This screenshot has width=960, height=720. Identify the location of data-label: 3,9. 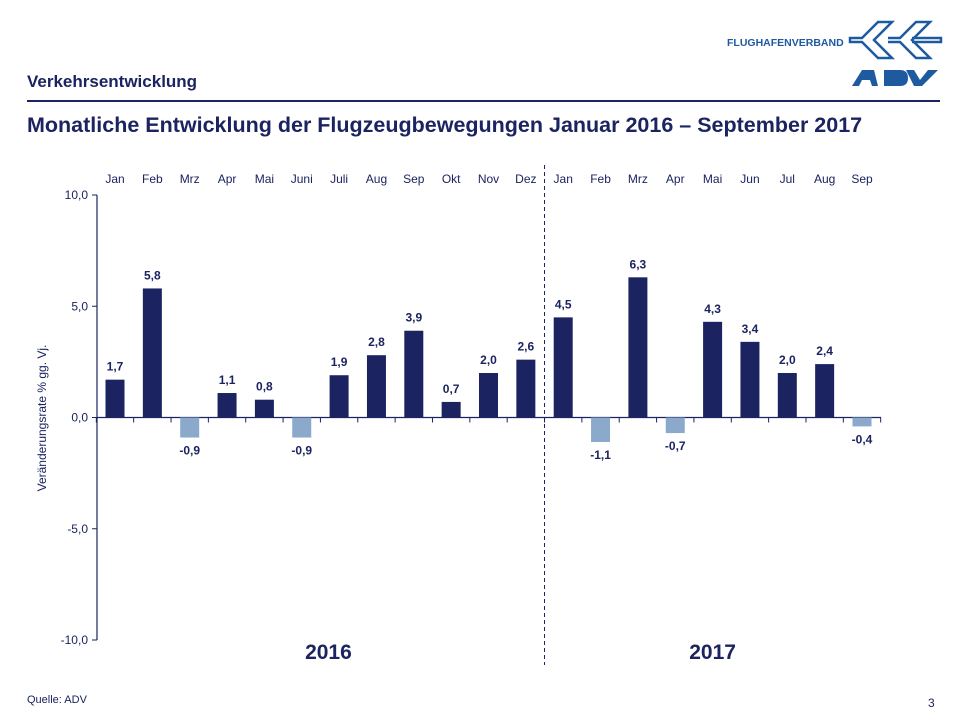
(413, 318).